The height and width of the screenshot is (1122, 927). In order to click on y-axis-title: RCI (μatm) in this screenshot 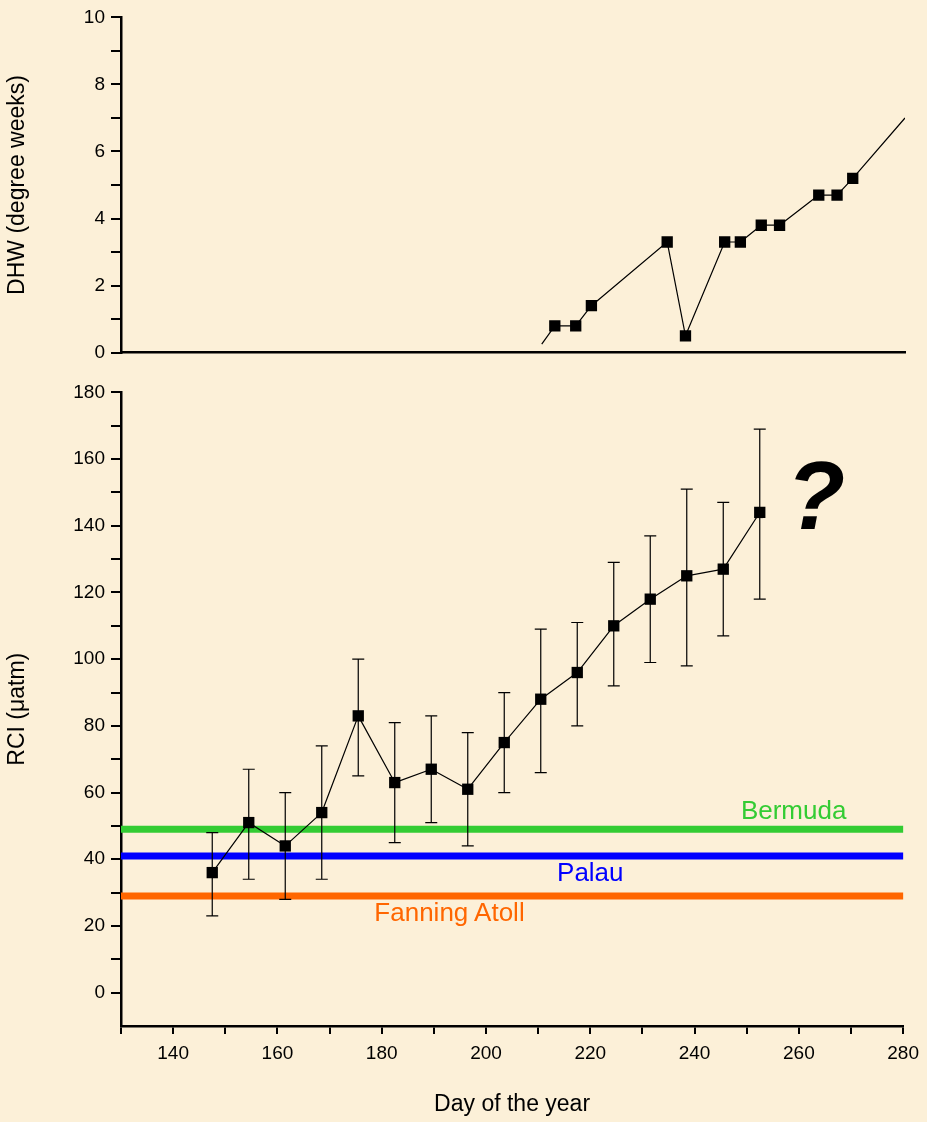, I will do `click(16, 709)`.